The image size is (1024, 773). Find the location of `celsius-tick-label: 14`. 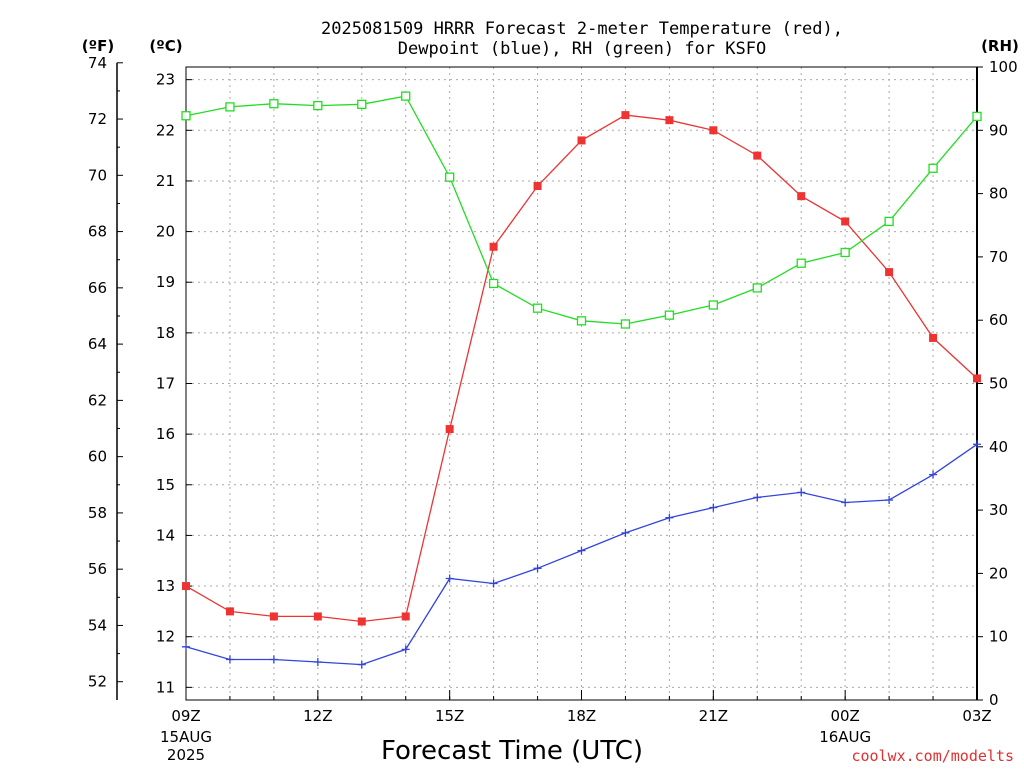

celsius-tick-label: 14 is located at coordinates (165, 535).